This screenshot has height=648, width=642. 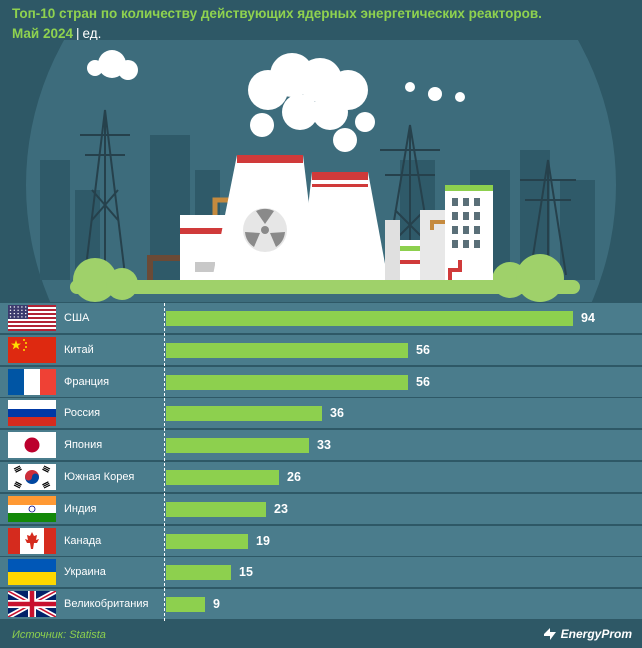 What do you see at coordinates (32, 541) in the screenshot?
I see `canada-flag-icon` at bounding box center [32, 541].